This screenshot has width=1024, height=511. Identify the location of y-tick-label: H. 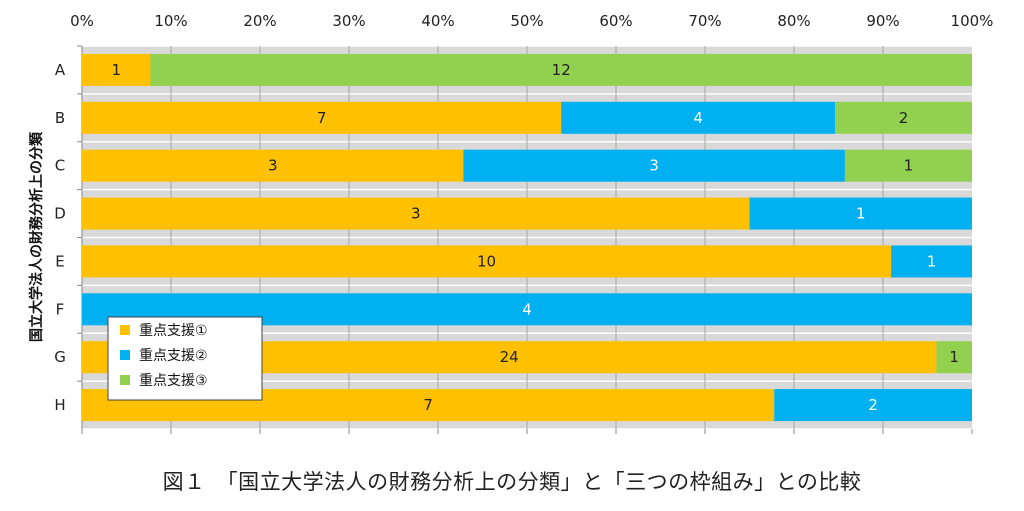
(59, 405).